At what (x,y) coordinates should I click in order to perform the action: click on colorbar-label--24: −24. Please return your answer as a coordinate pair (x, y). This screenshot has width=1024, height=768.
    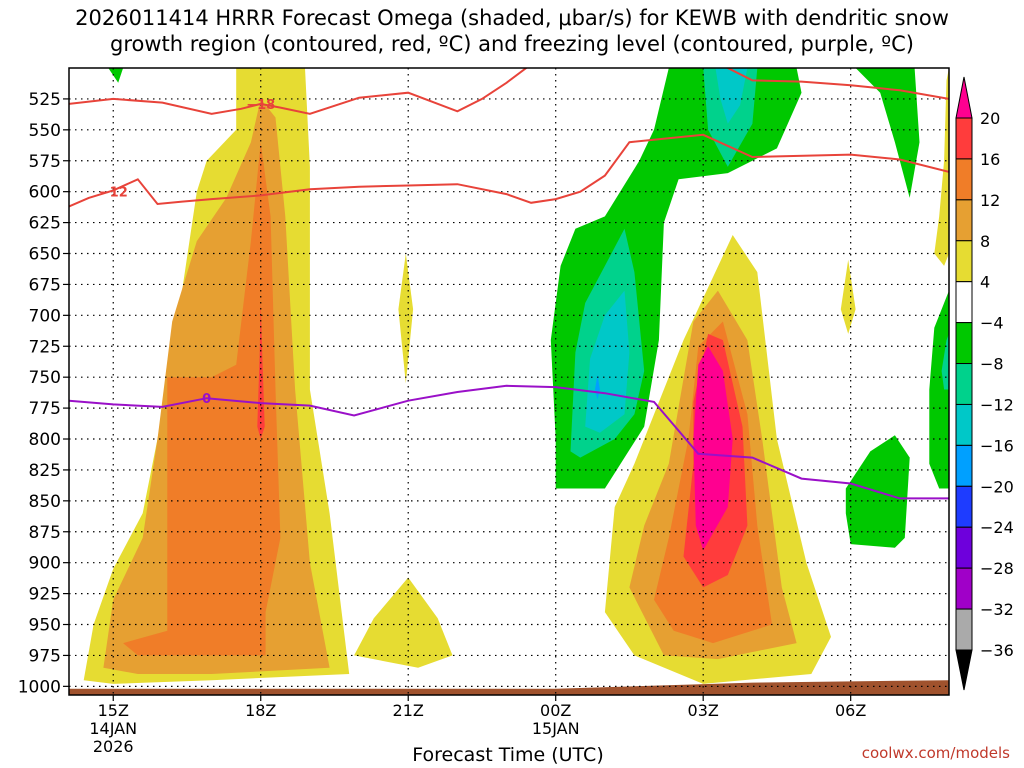
    Looking at the image, I should click on (997, 527).